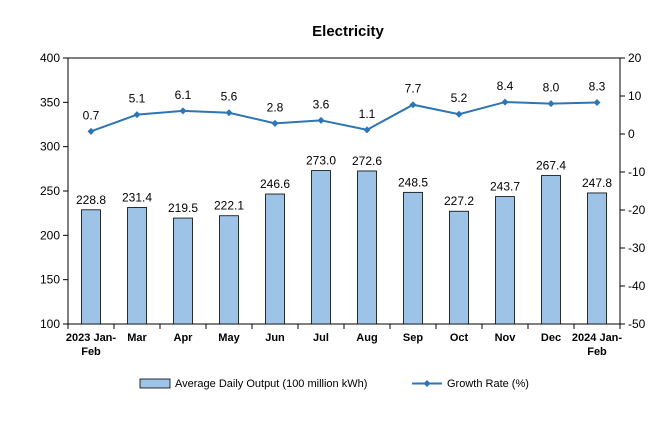 This screenshot has width=660, height=440. Describe the element at coordinates (635, 58) in the screenshot. I see `y-right-tick-label: 20` at that location.